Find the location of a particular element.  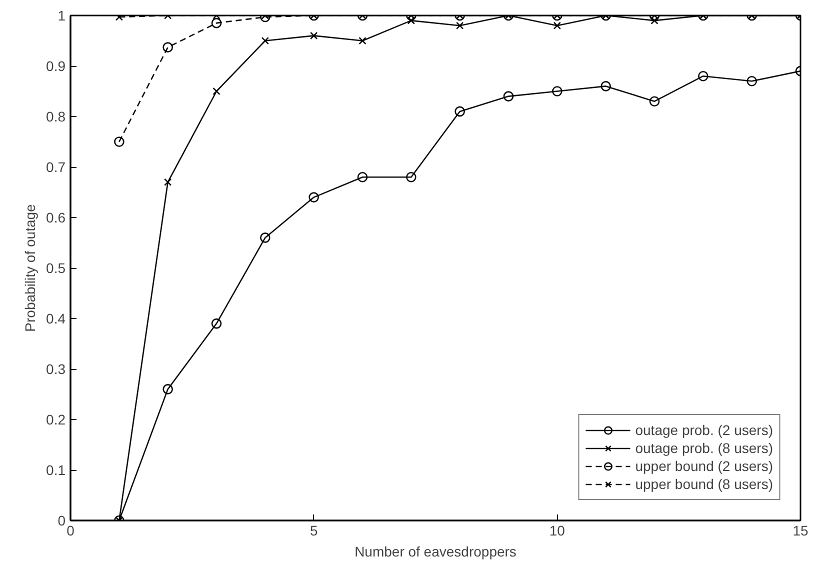

legend-label: outage prob. (8 users) is located at coordinates (704, 448).